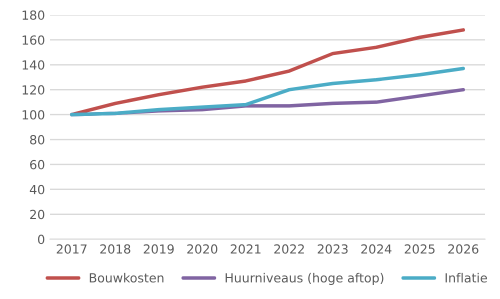 The width and height of the screenshot is (500, 299). Describe the element at coordinates (305, 278) in the screenshot. I see `legend-label: Huurniveaus (hoge aftop)` at that location.